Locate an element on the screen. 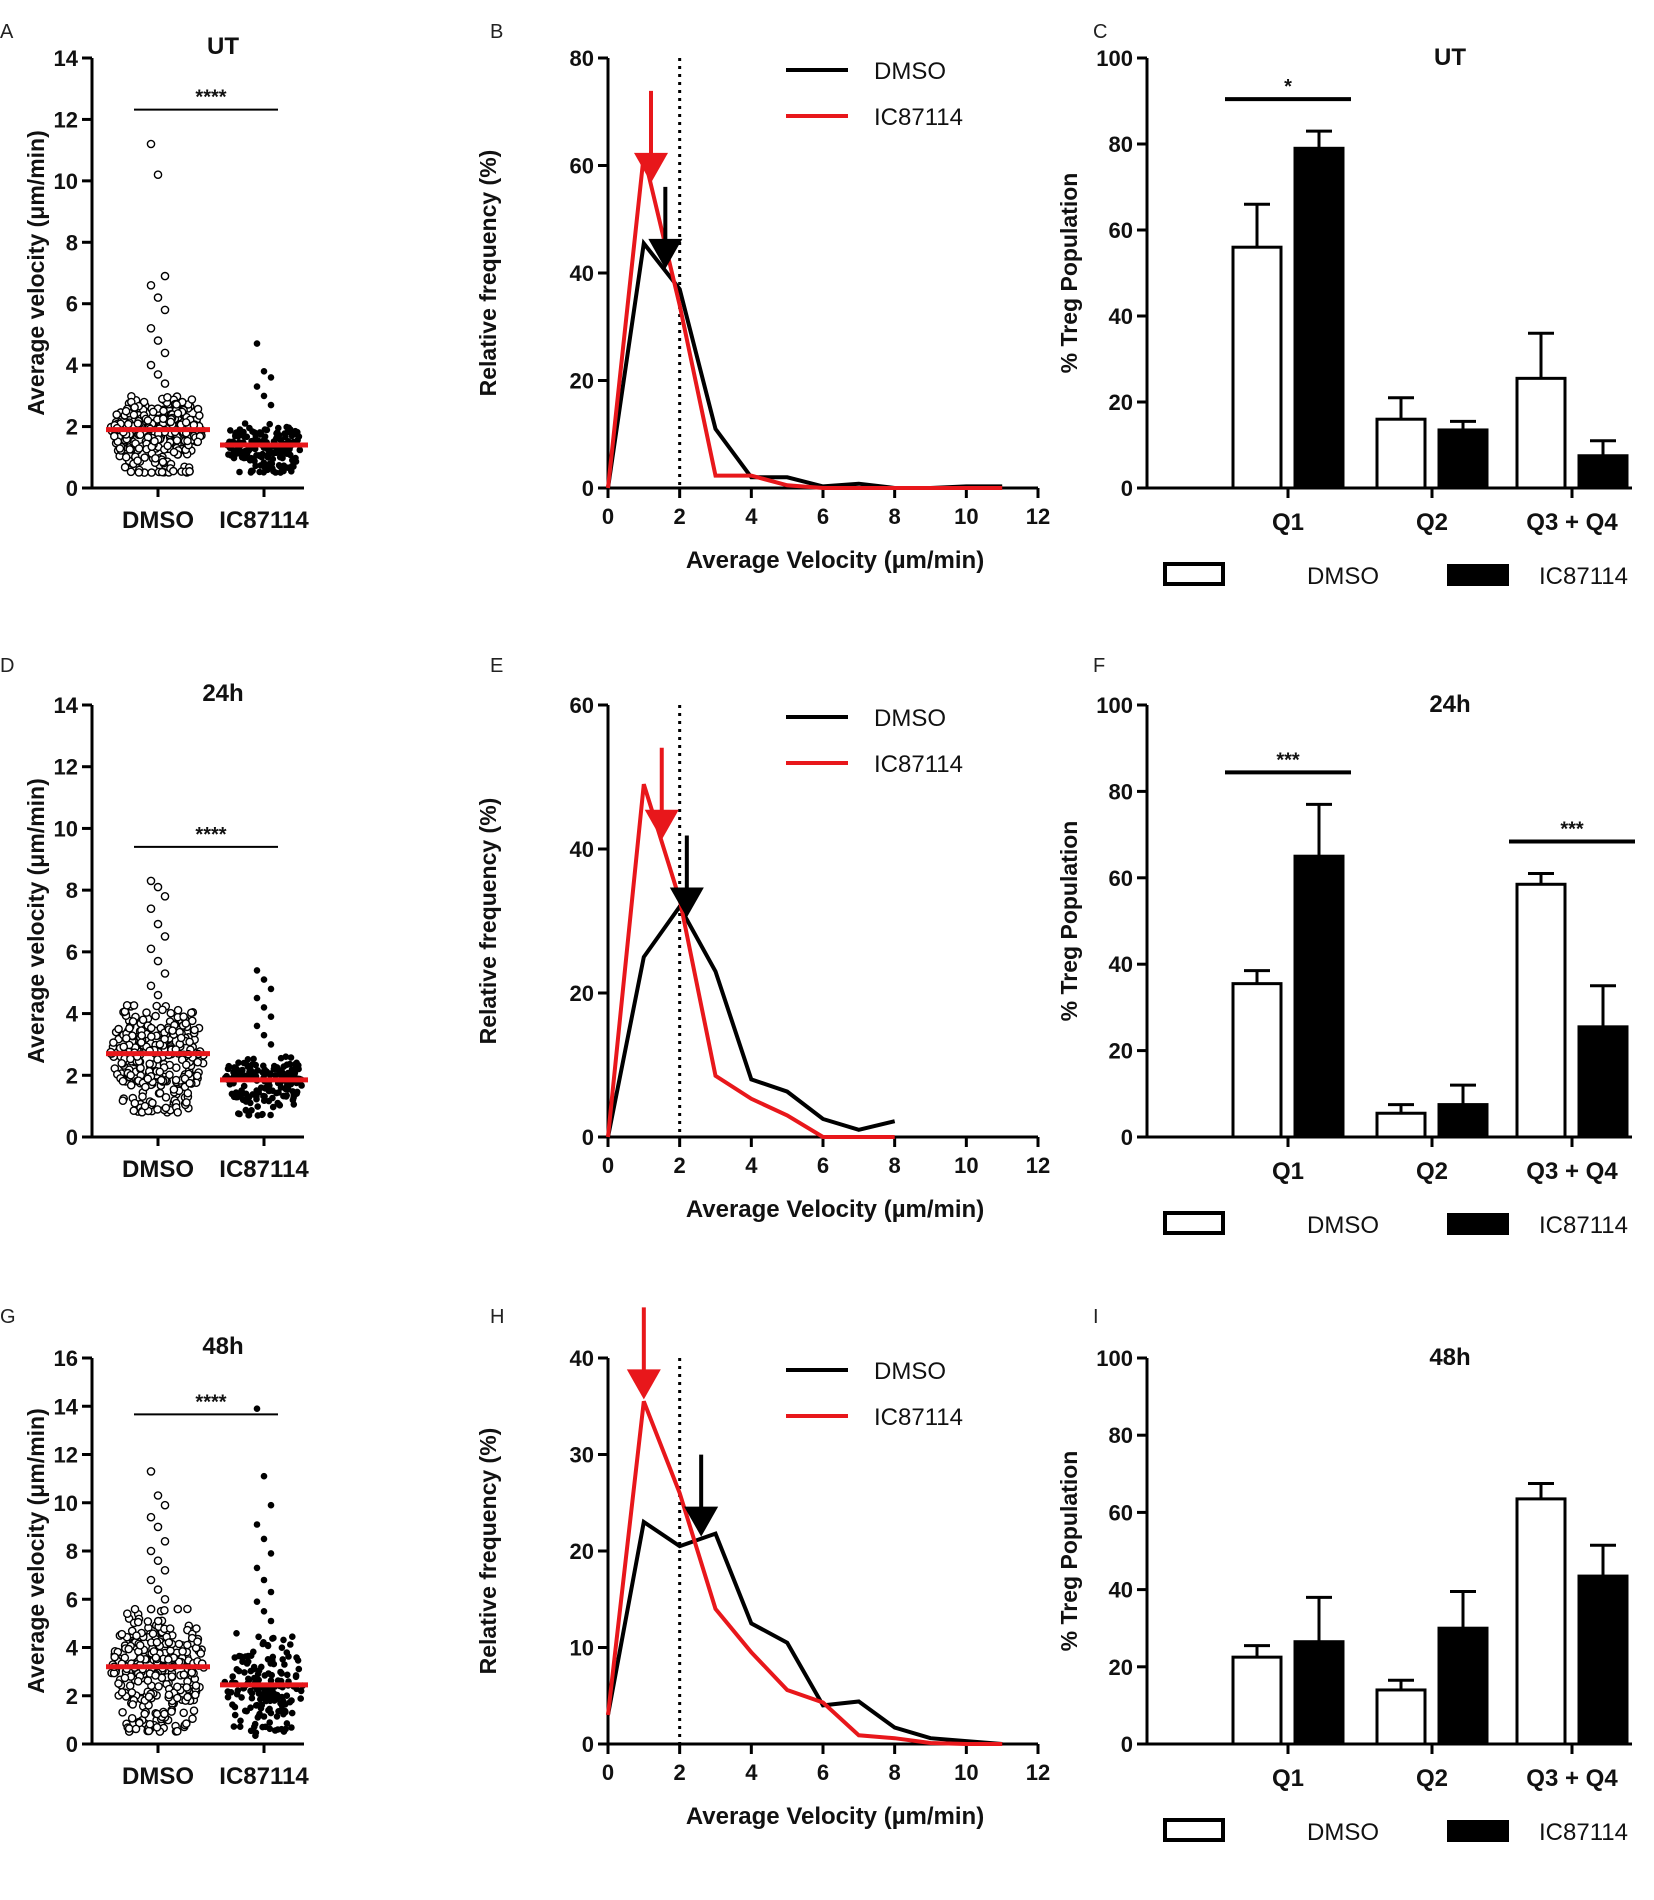 Image resolution: width=1654 pixels, height=1900 pixels. panel-E-series-line-dmso is located at coordinates (751, 1020).